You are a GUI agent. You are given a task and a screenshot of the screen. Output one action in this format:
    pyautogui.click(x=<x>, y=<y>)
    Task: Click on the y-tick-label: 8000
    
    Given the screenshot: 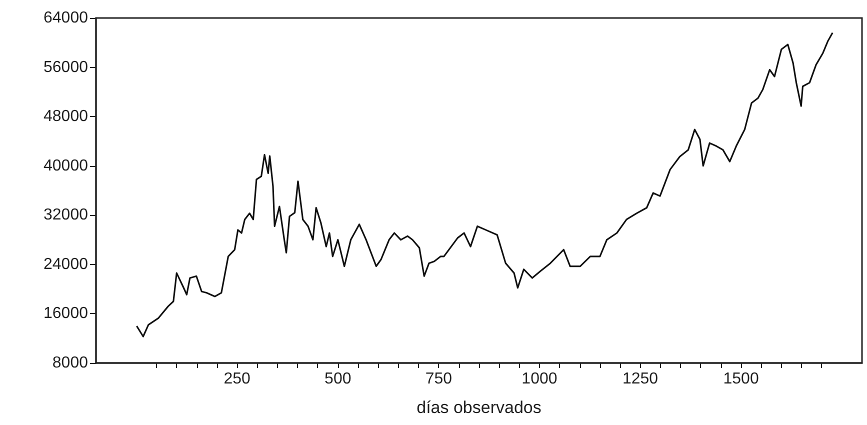 What is the action you would take?
    pyautogui.click(x=70, y=363)
    